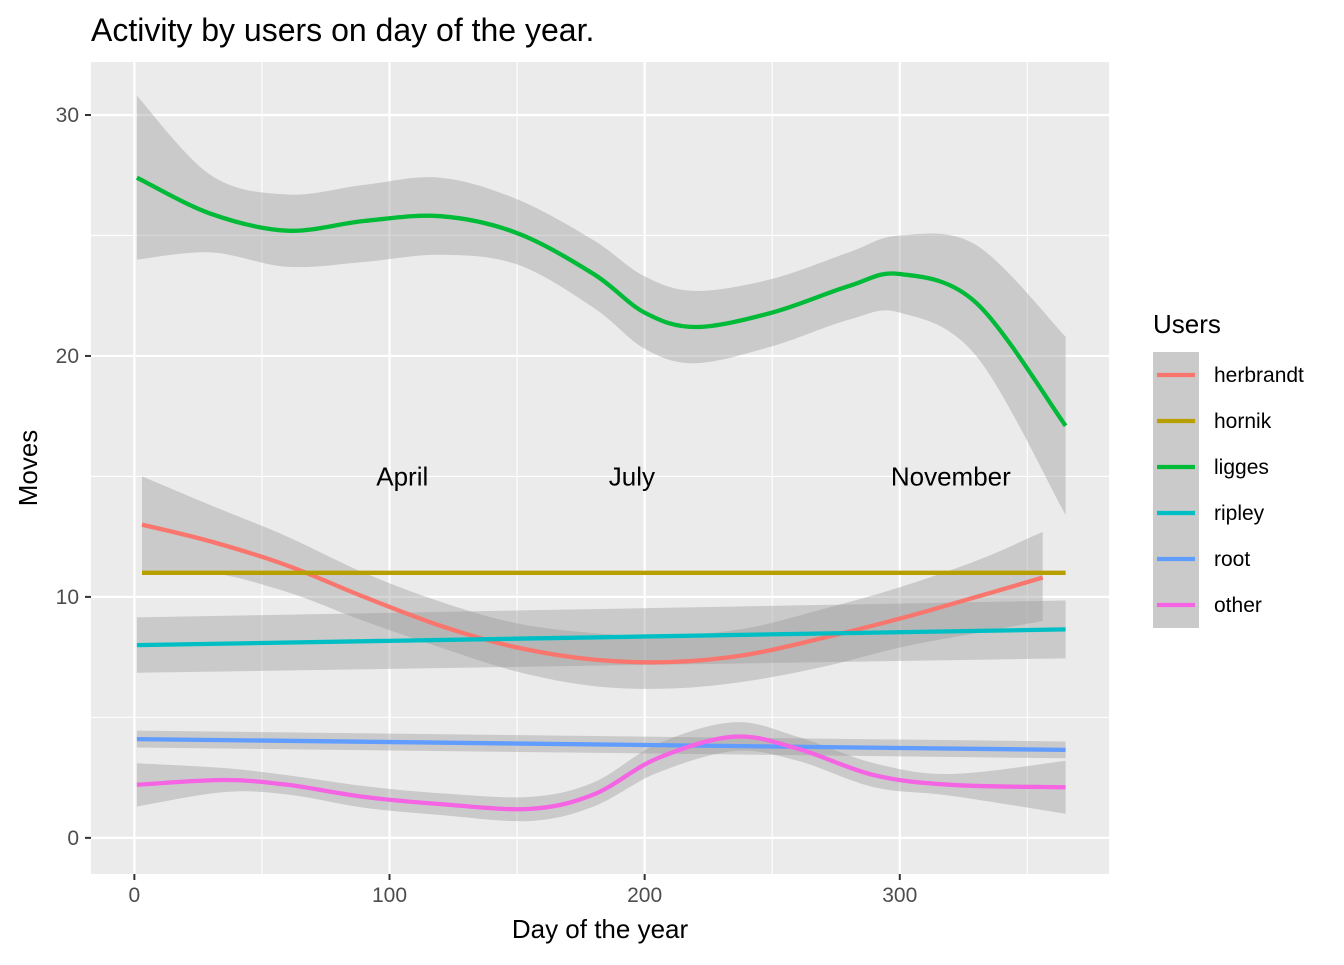 The height and width of the screenshot is (965, 1344). What do you see at coordinates (1239, 513) in the screenshot?
I see `legend-label: ripley` at bounding box center [1239, 513].